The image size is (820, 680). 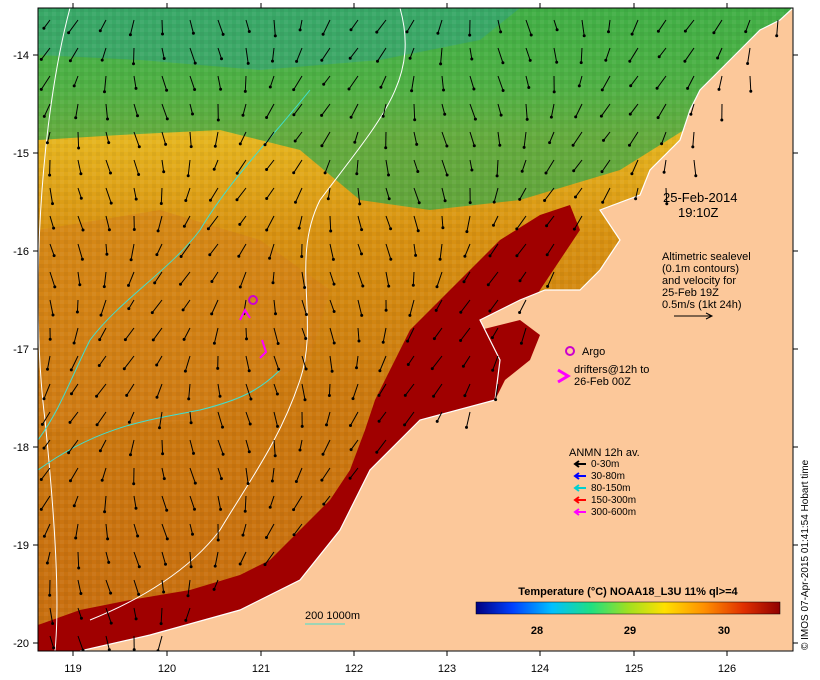 I want to click on x-tick-label: 123, so click(x=447, y=669).